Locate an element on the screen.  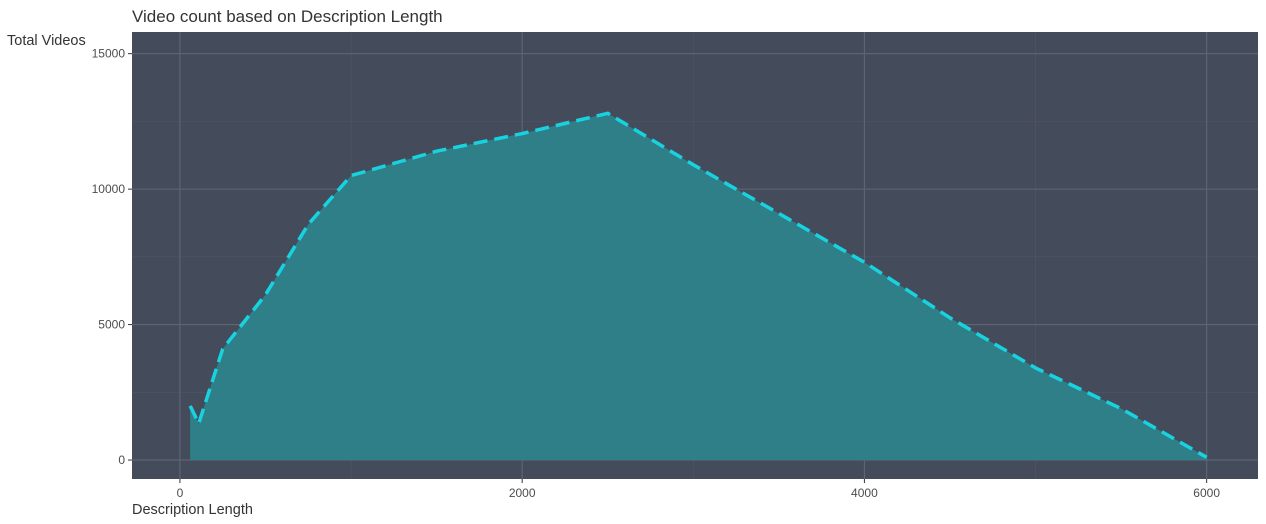
y-tick-label: 10000 is located at coordinates (109, 189).